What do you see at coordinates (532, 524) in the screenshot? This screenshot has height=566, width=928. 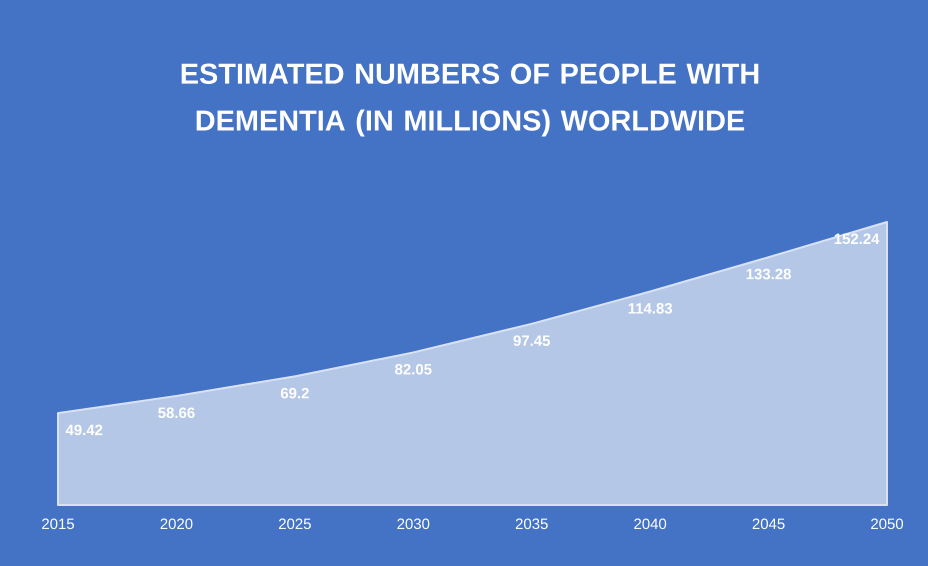 I see `x-tick-label: 2035` at bounding box center [532, 524].